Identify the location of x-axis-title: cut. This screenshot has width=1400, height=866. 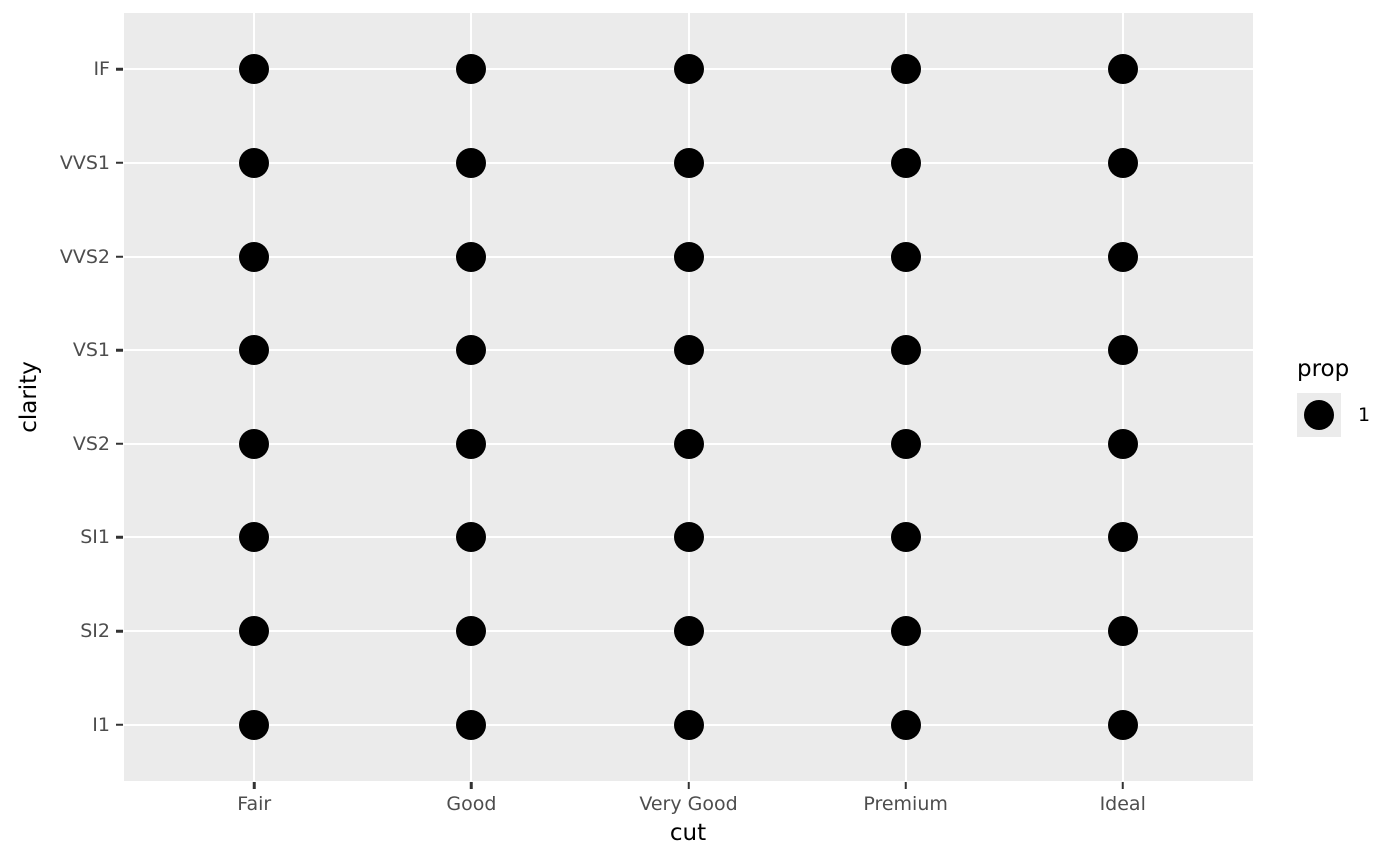
(688, 833).